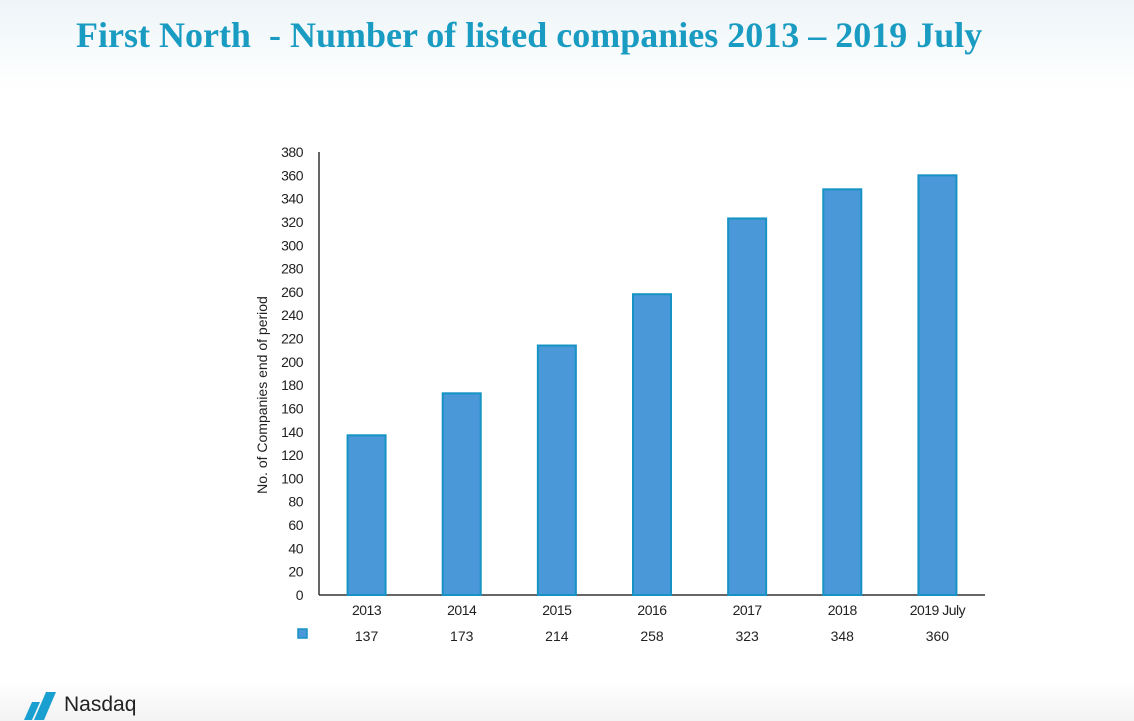  What do you see at coordinates (302, 633) in the screenshot?
I see `legend-swatch` at bounding box center [302, 633].